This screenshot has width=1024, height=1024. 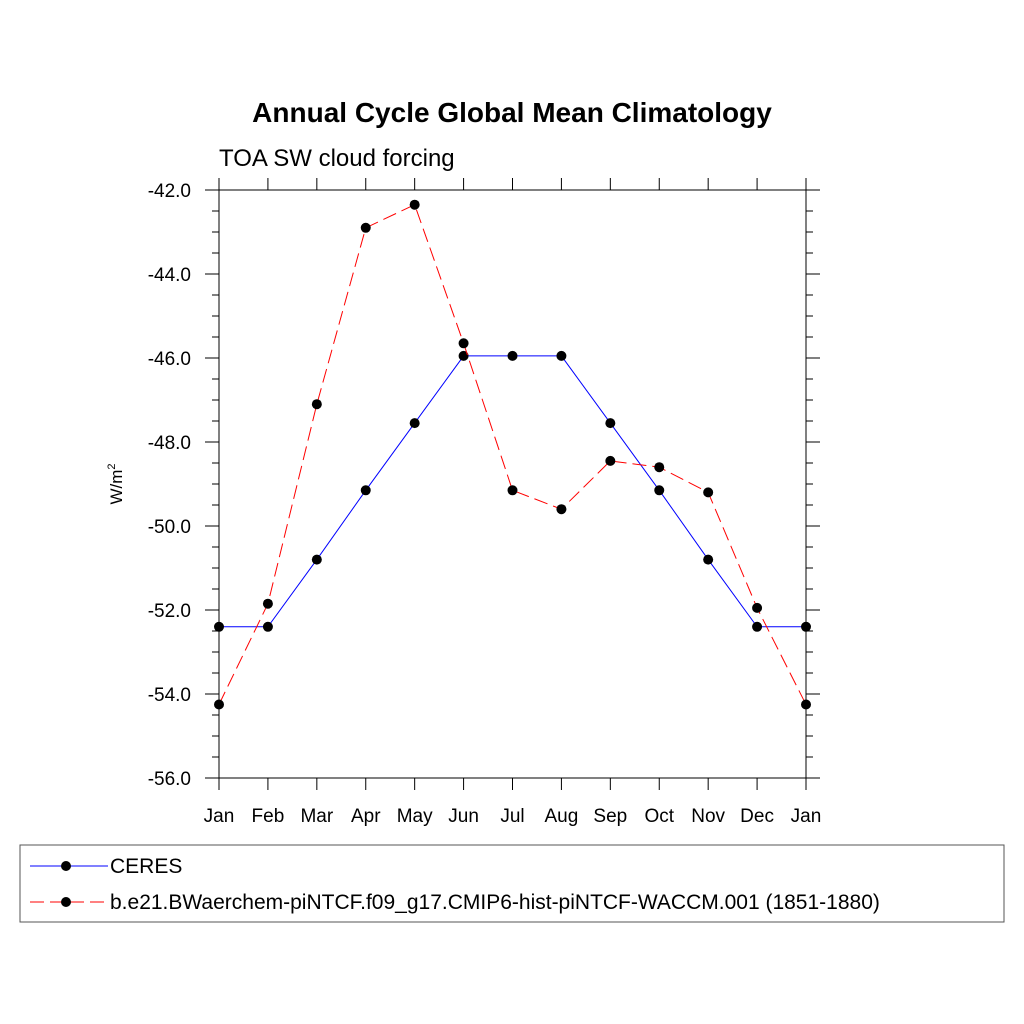 I want to click on x-tick-label: Sep, so click(x=610, y=816).